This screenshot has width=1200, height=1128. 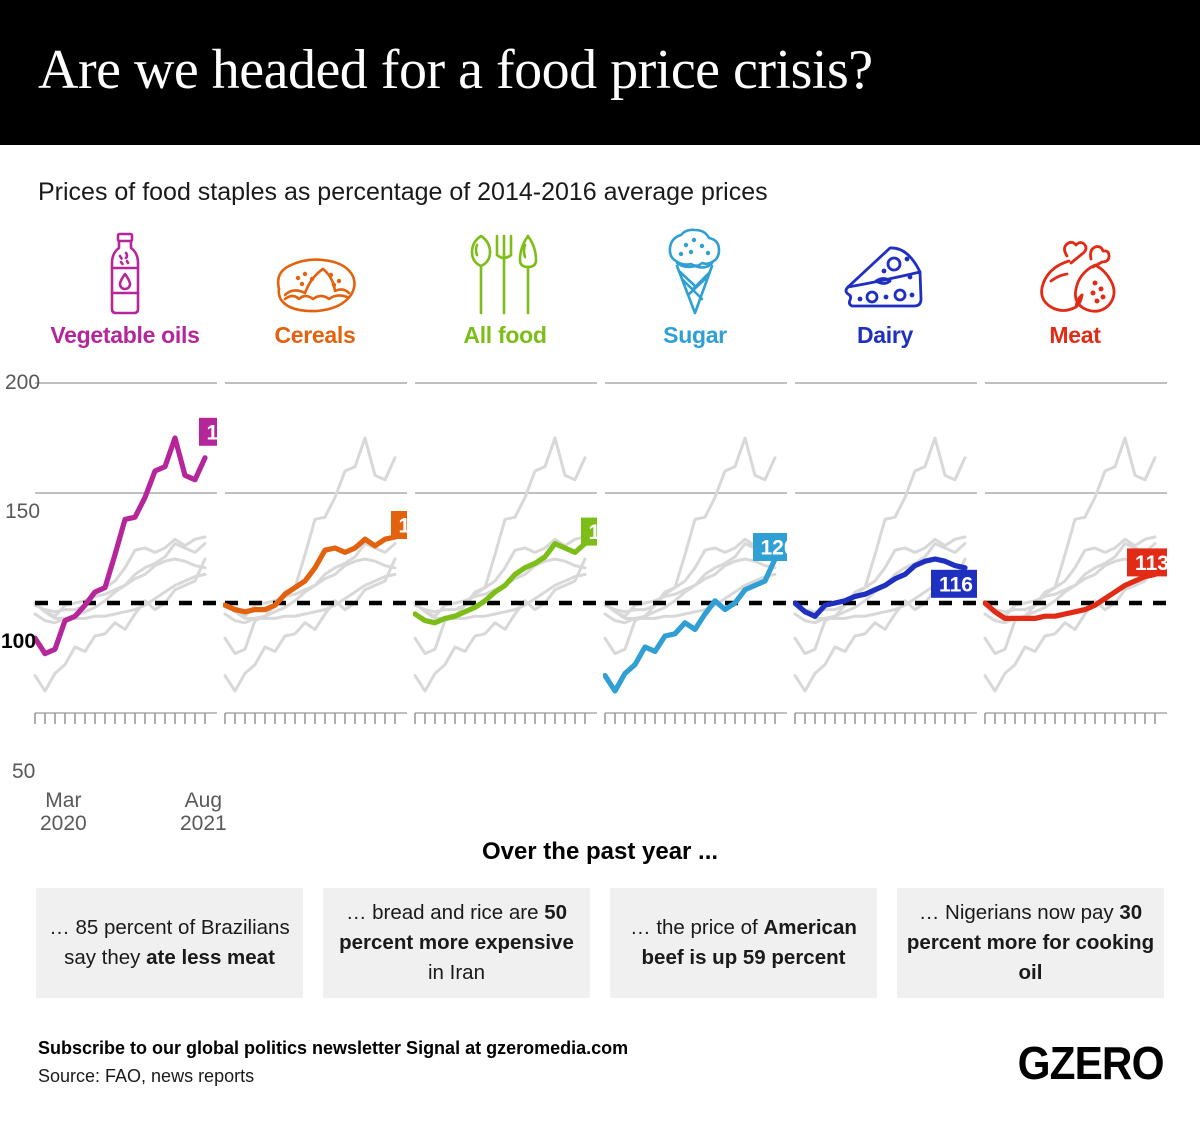 What do you see at coordinates (1075, 335) in the screenshot?
I see `panel-label-meat: Meat` at bounding box center [1075, 335].